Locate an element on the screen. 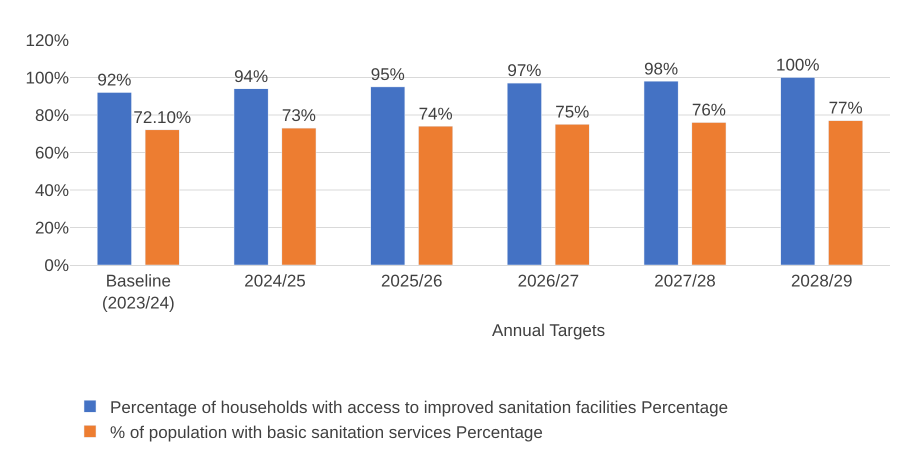 This screenshot has height=467, width=905. y-tick-label: 60% is located at coordinates (51, 152).